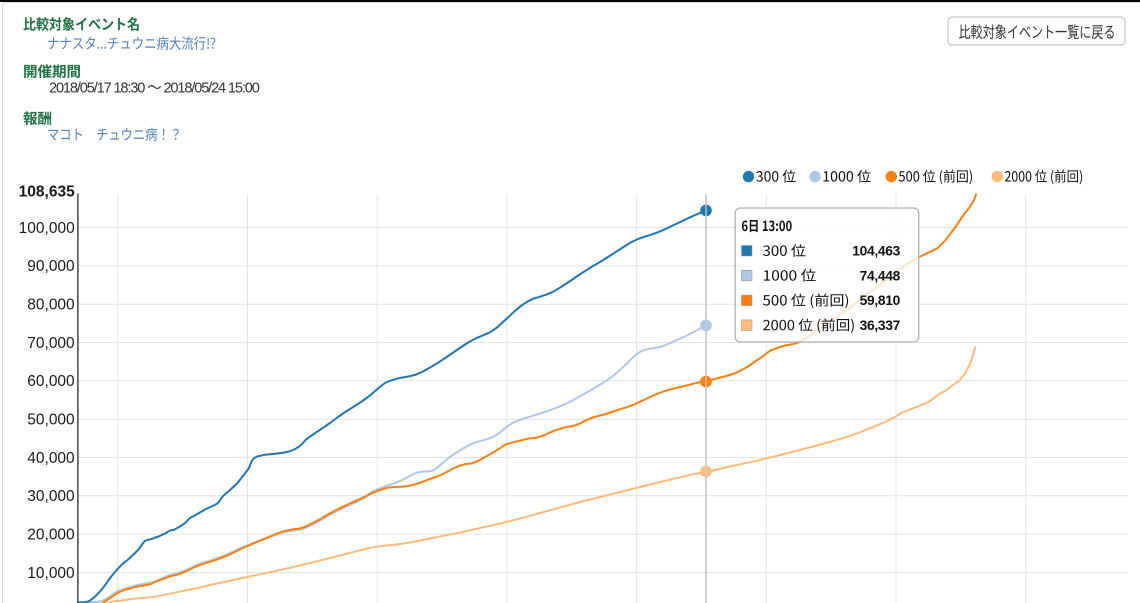  Describe the element at coordinates (880, 325) in the screenshot. I see `svg-text: 36,337` at that location.